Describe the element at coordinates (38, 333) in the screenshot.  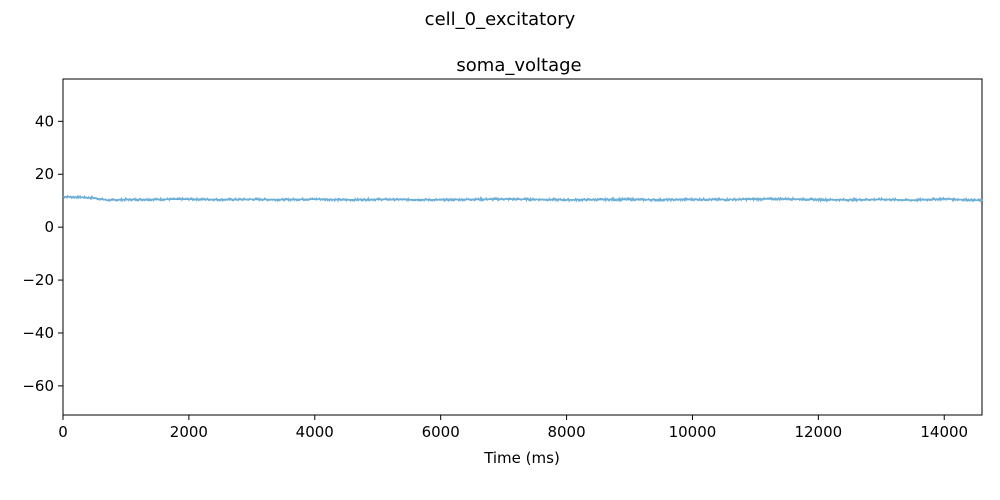
I see `y-tick-label: −40` at that location.